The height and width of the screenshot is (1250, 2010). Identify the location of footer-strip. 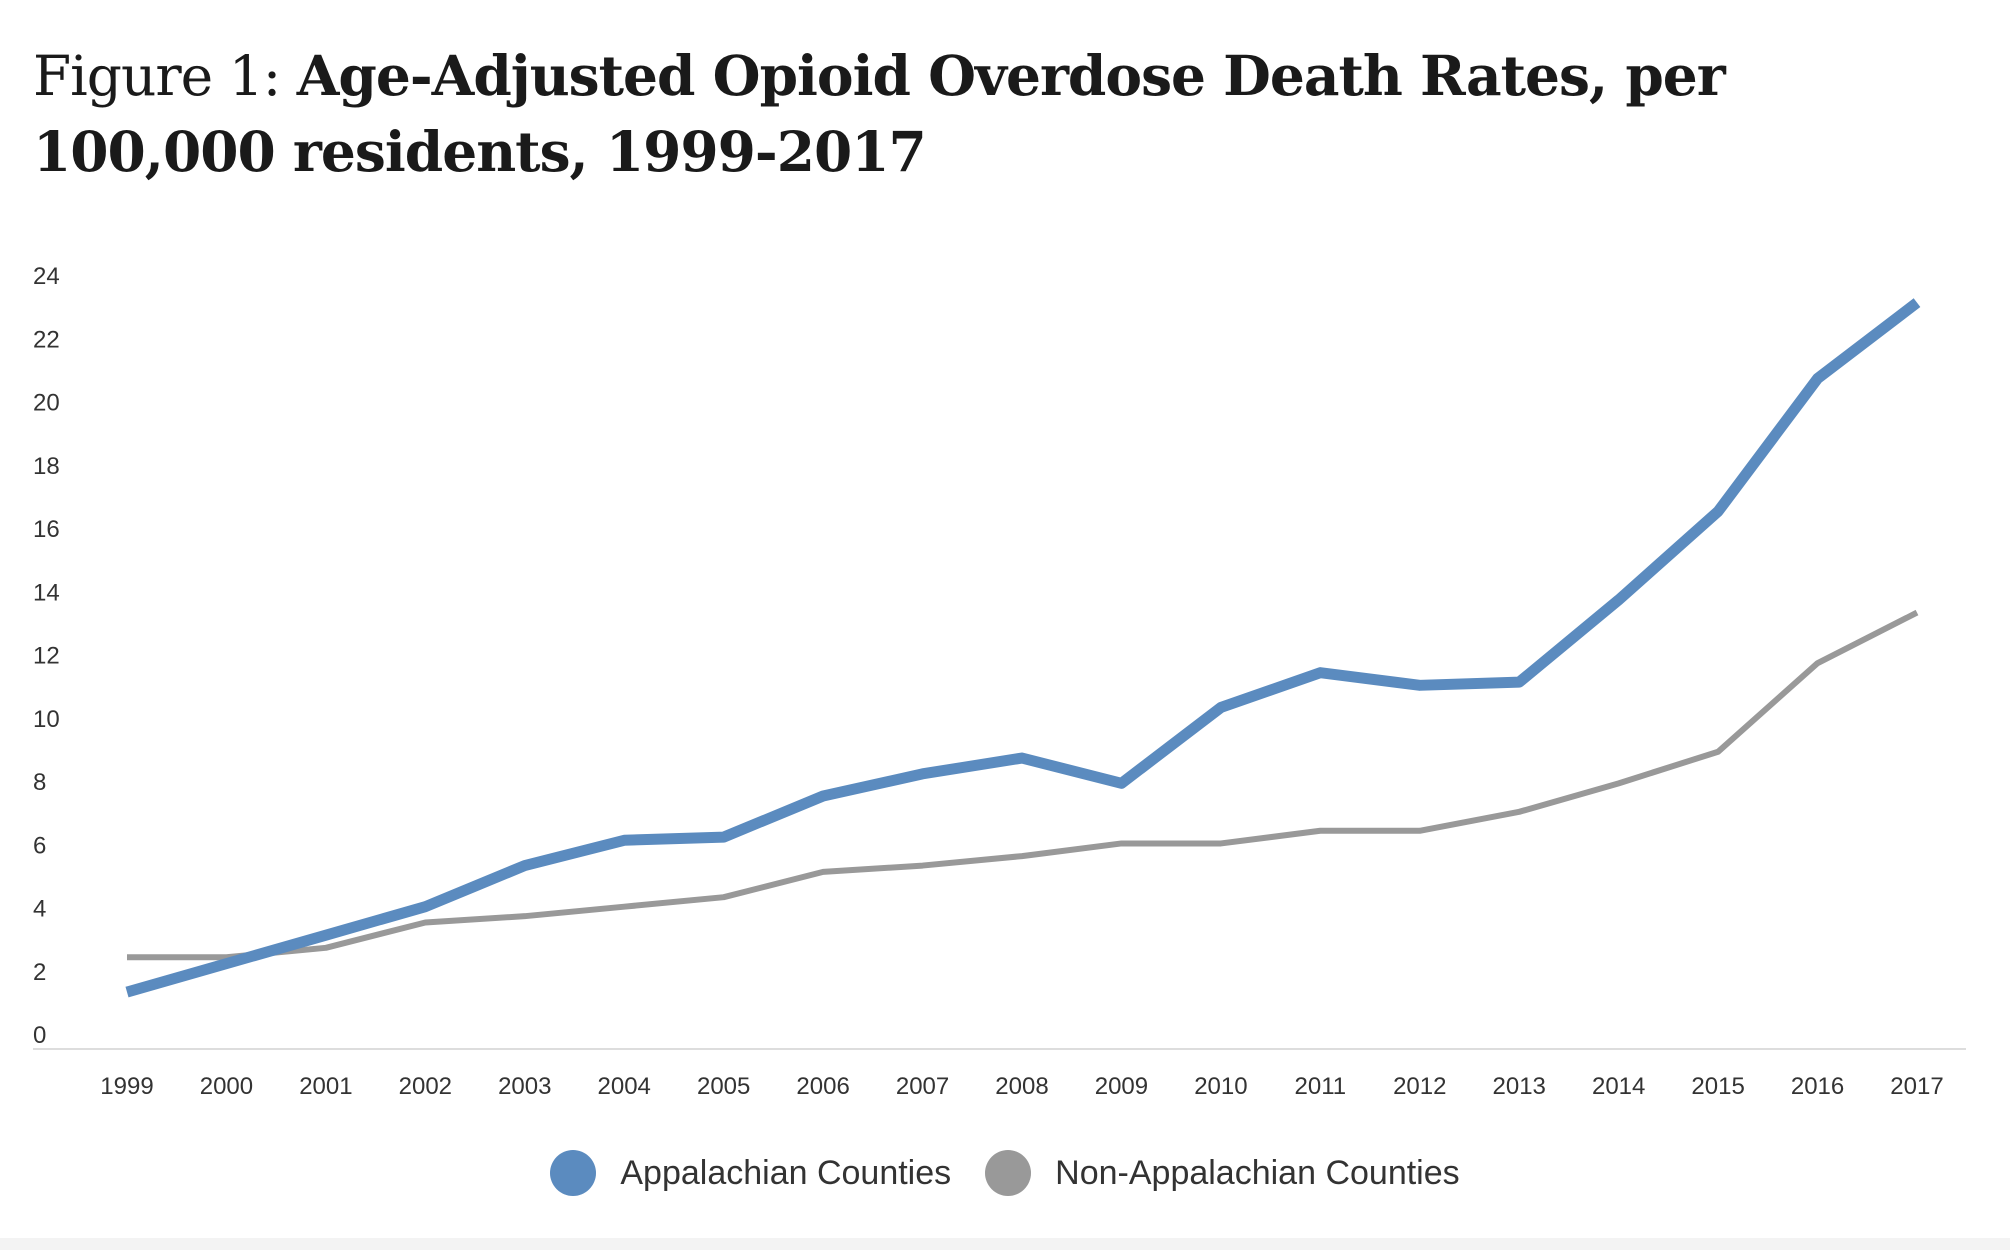
(1005, 1244).